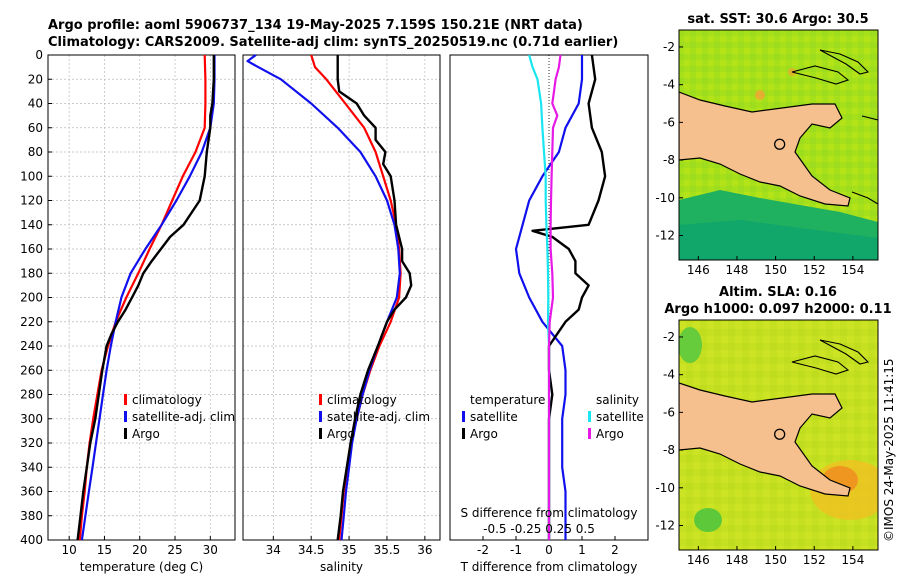 Image resolution: width=900 pixels, height=580 pixels. Describe the element at coordinates (31, 201) in the screenshot. I see `y-tick-label: 120` at that location.